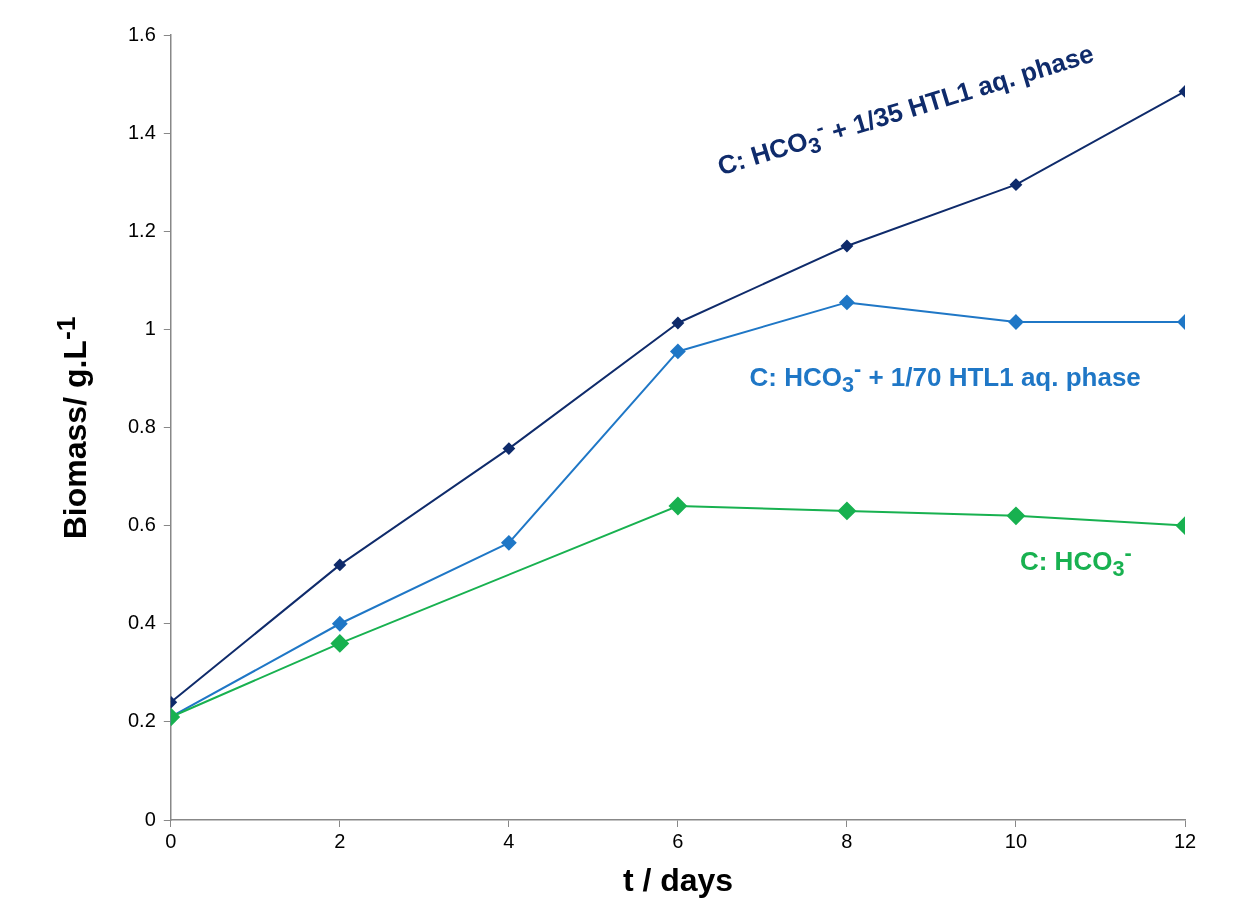 The image size is (1260, 922). Describe the element at coordinates (847, 840) in the screenshot. I see `x-tick-label: 8` at that location.